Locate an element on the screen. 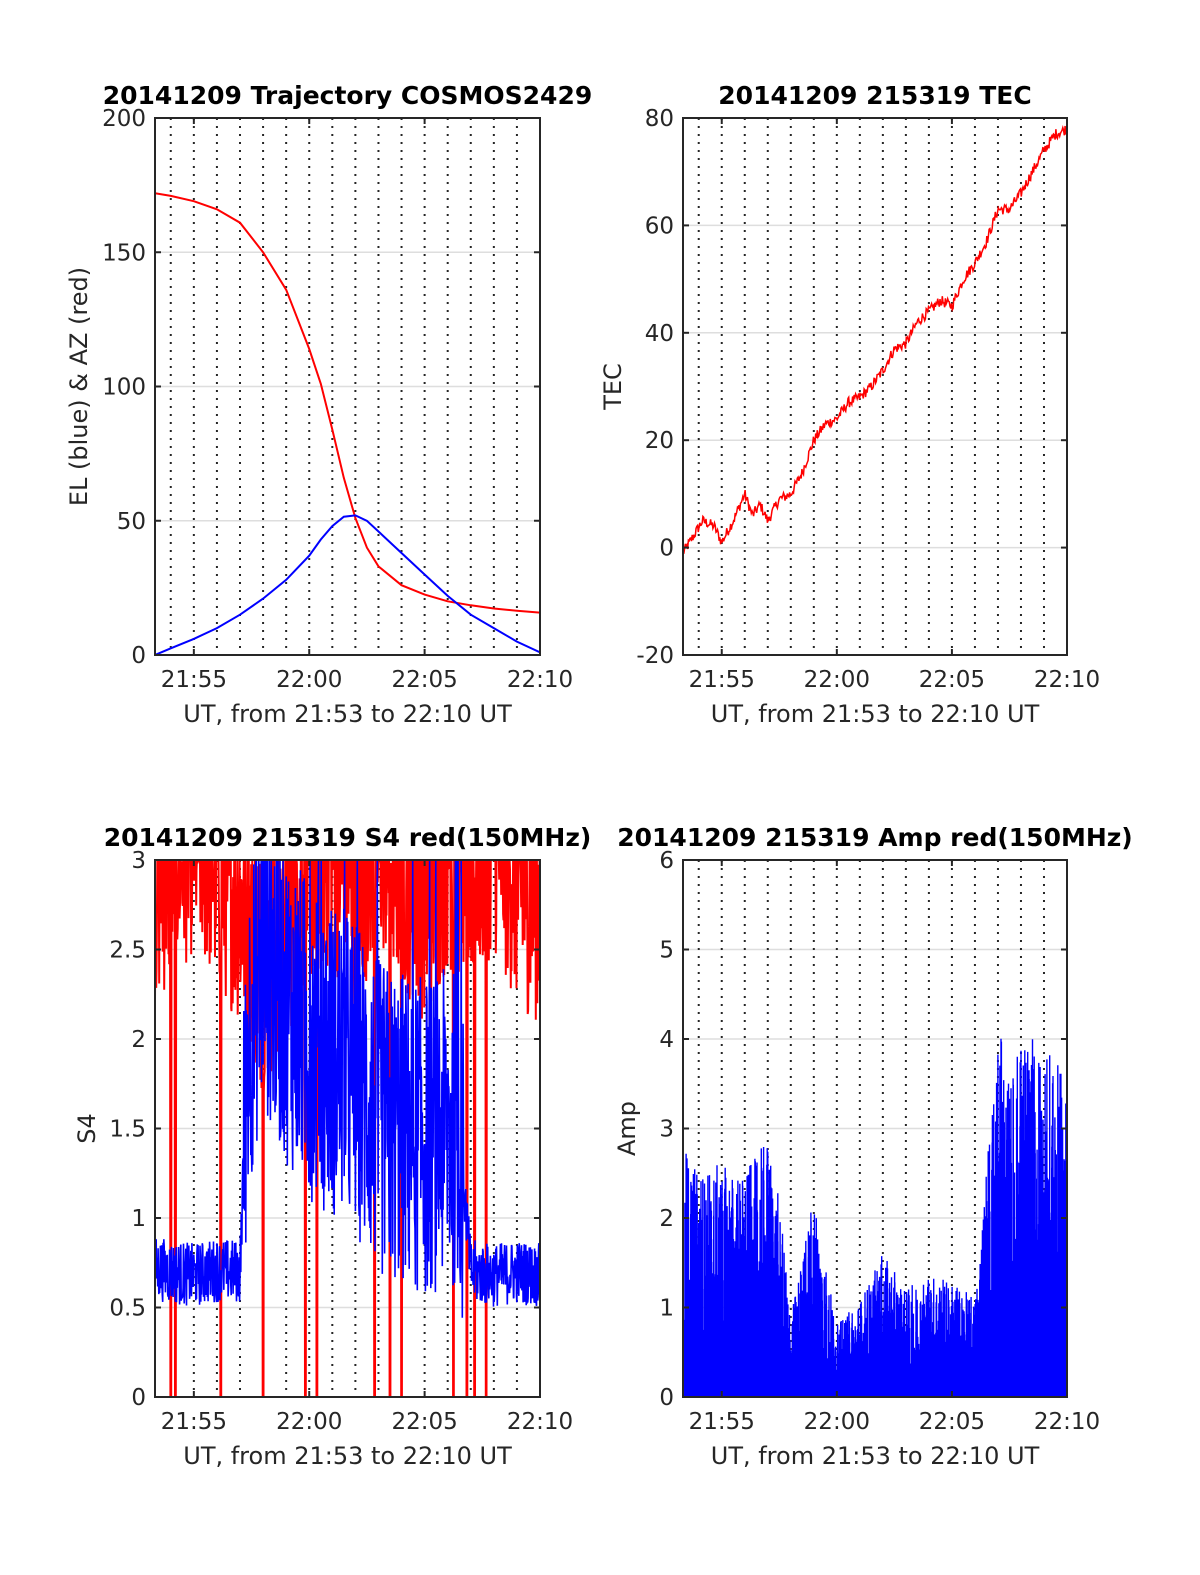 The width and height of the screenshot is (1200, 1575). y-tick-label: 80 is located at coordinates (659, 119).